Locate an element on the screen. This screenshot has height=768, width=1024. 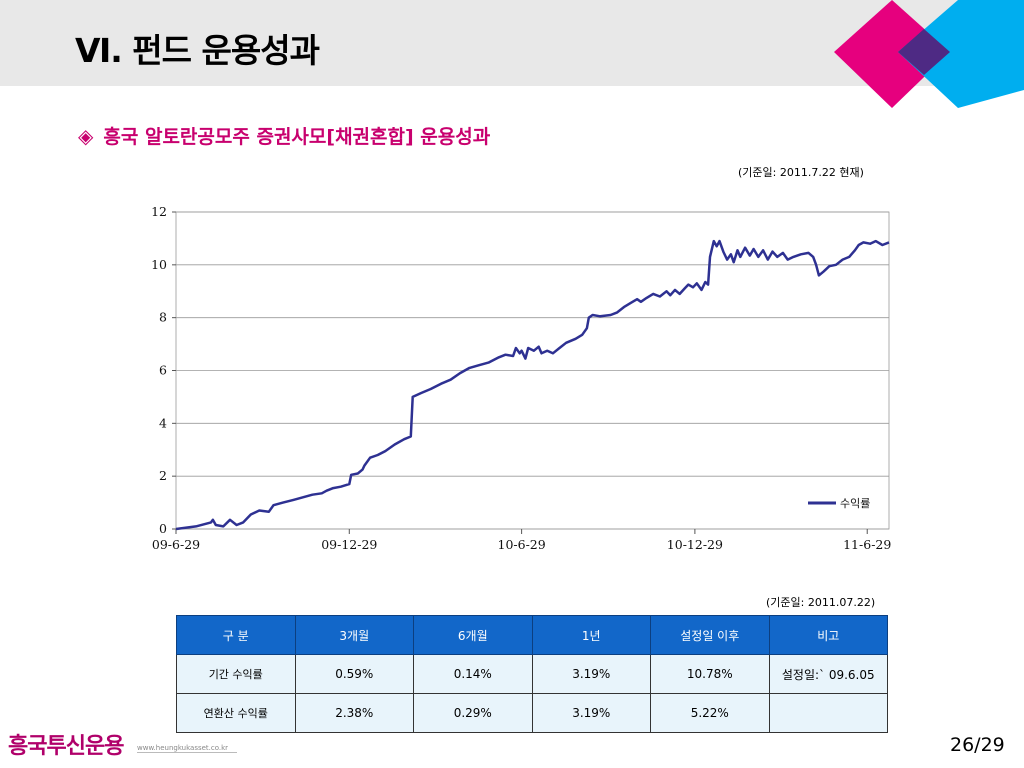
header-cell-category: 구 분 is located at coordinates (236, 635).